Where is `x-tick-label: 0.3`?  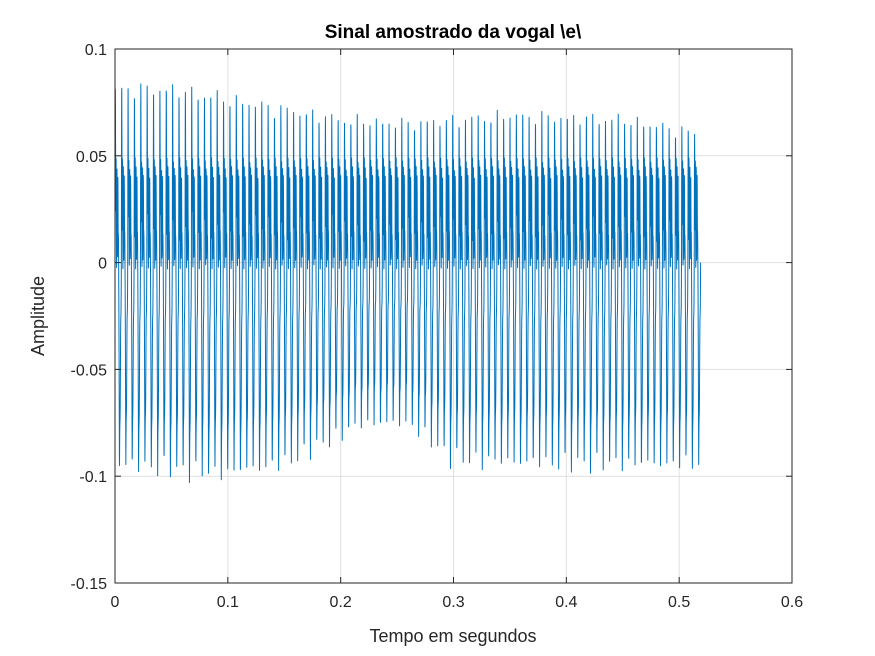
x-tick-label: 0.3 is located at coordinates (453, 602).